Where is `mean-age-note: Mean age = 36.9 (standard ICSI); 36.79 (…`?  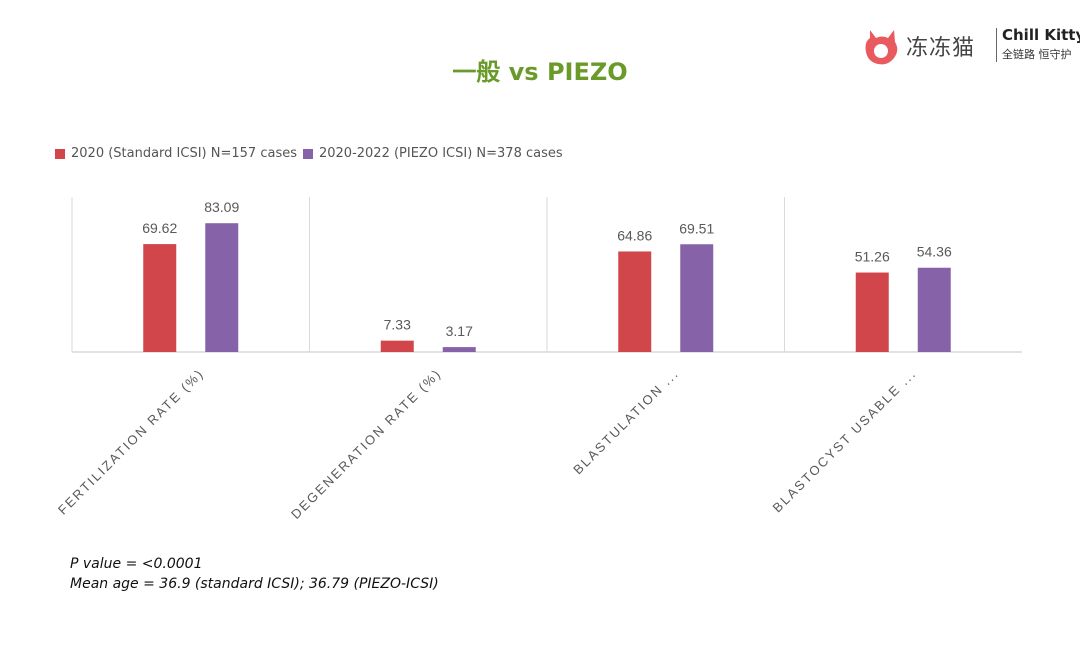
mean-age-note: Mean age = 36.9 (standard ICSI); 36.79 (… is located at coordinates (254, 584).